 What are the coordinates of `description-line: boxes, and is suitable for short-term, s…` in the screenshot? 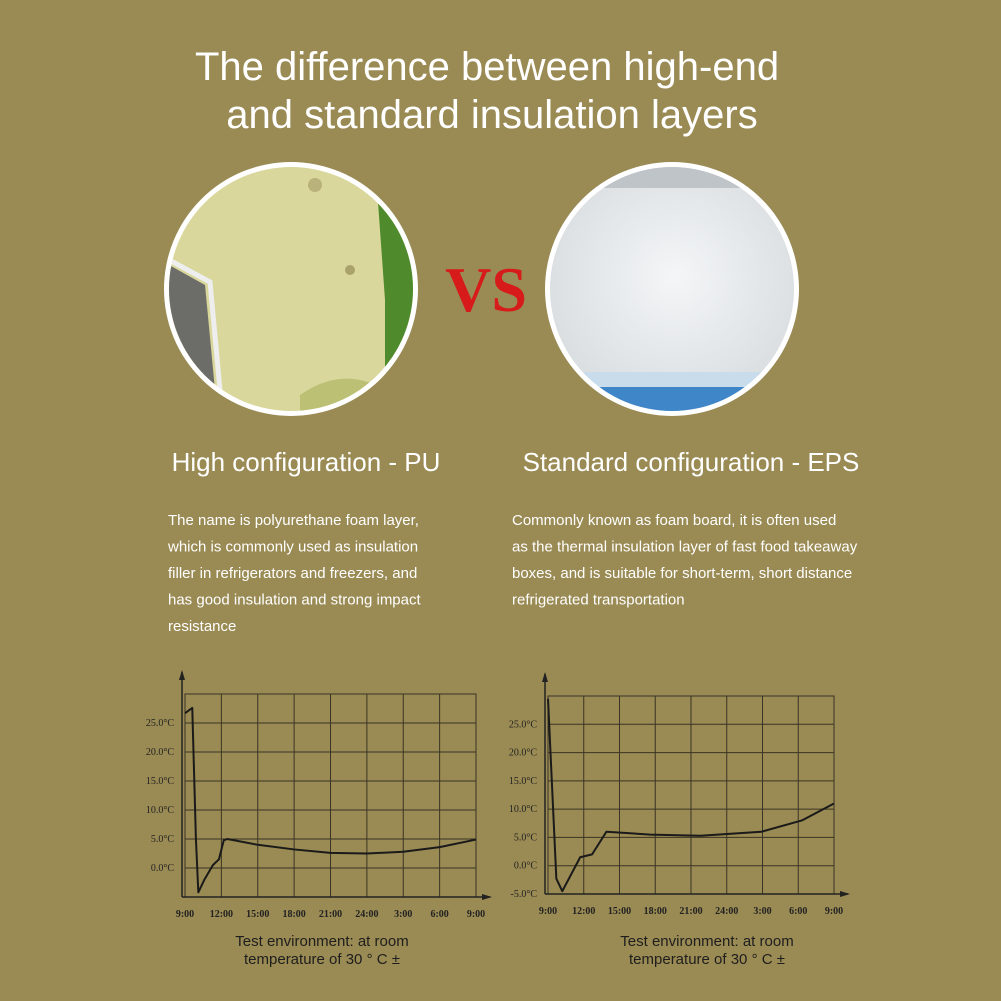 It's located at (682, 573).